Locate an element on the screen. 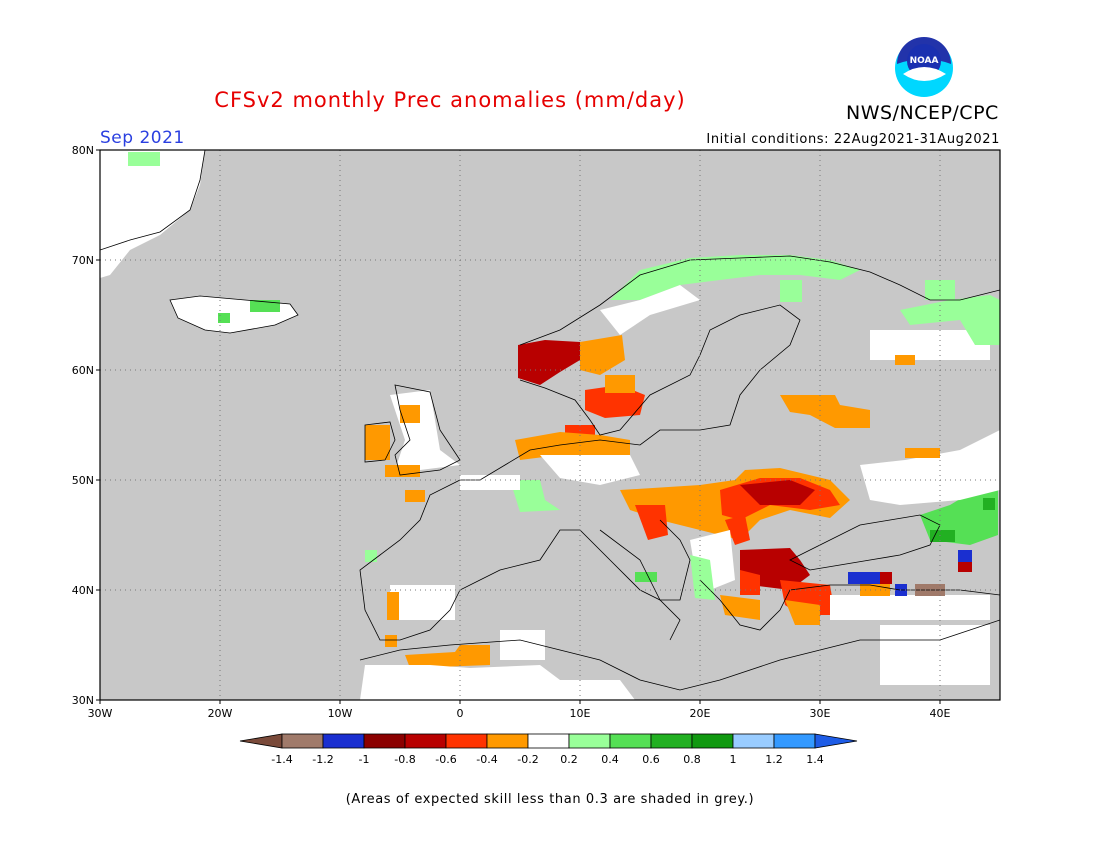 Image resolution: width=1100 pixels, height=850 pixels. legend-label: -0.2 is located at coordinates (527, 759).